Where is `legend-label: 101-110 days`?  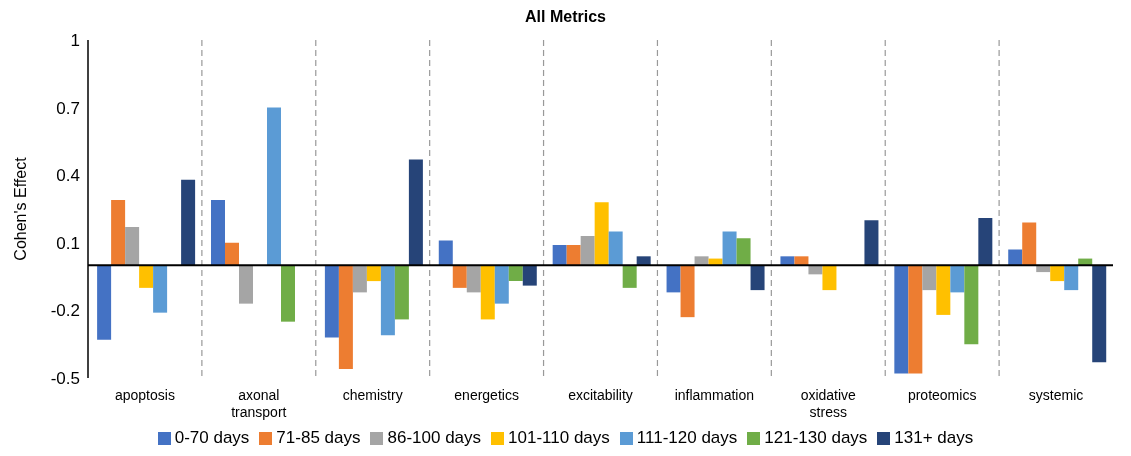 legend-label: 101-110 days is located at coordinates (559, 437).